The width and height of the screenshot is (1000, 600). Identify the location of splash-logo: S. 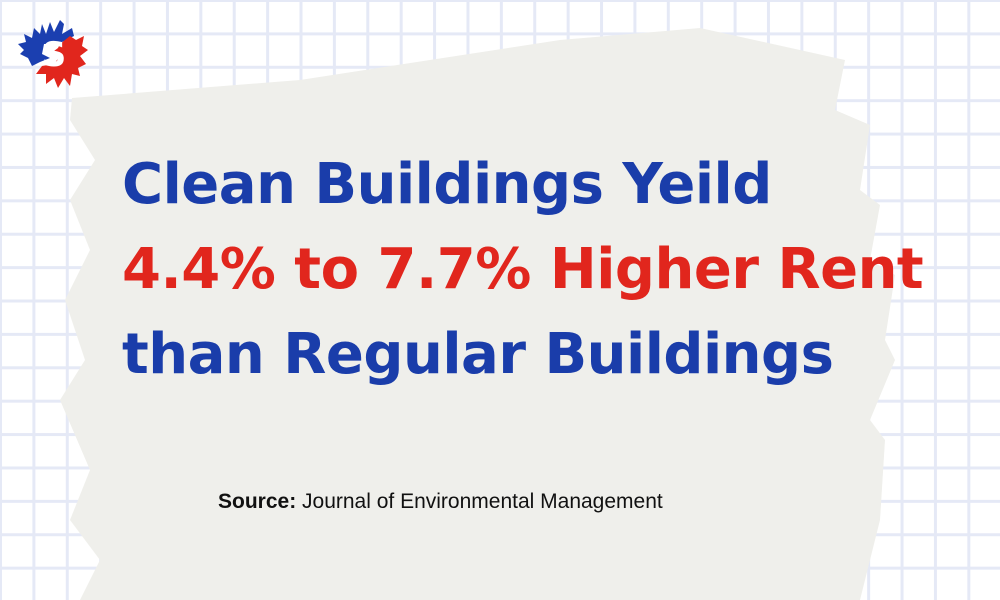
(53, 54).